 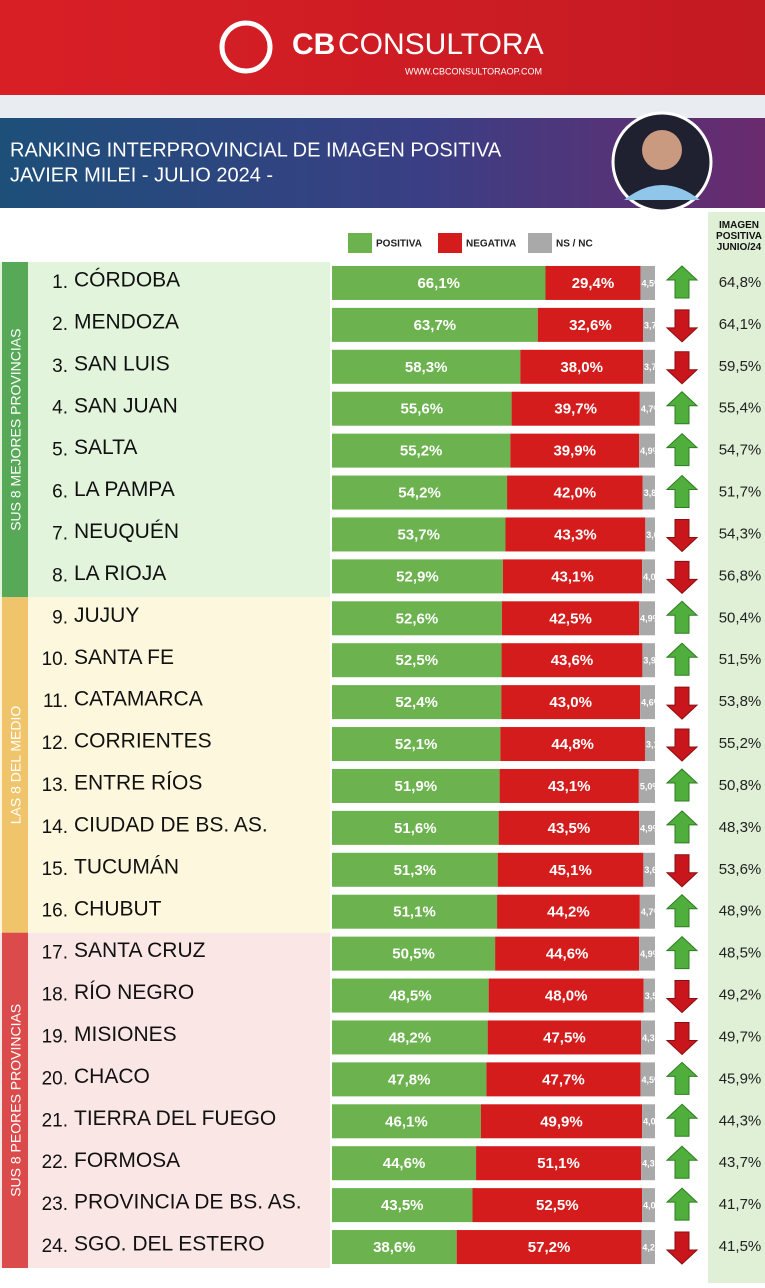 I want to click on value-label: 52,5%, so click(x=557, y=1205).